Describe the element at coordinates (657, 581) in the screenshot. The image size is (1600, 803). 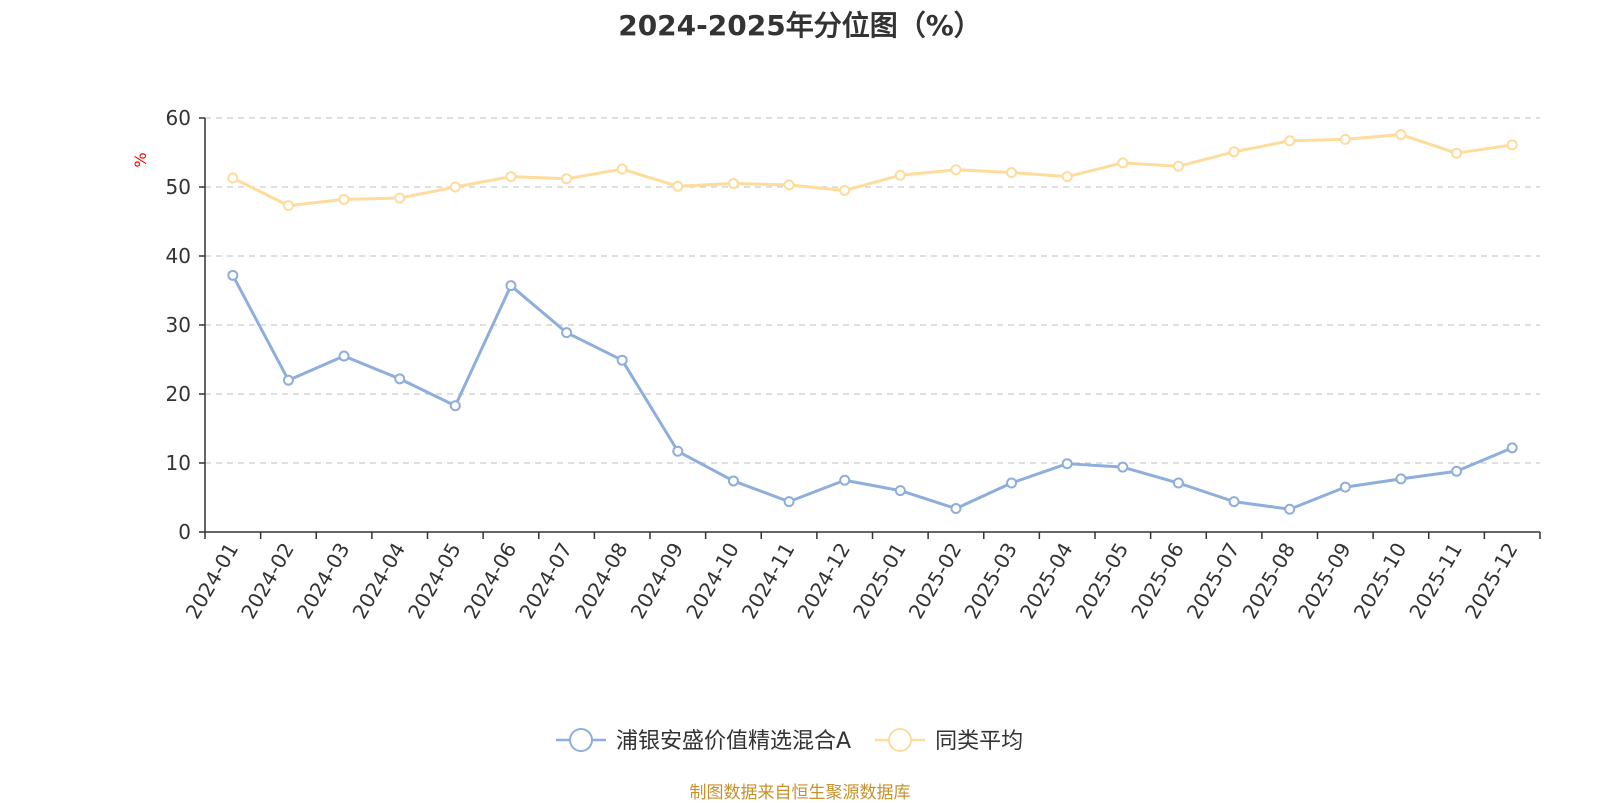
I see `x-tick-label: 2024-09` at that location.